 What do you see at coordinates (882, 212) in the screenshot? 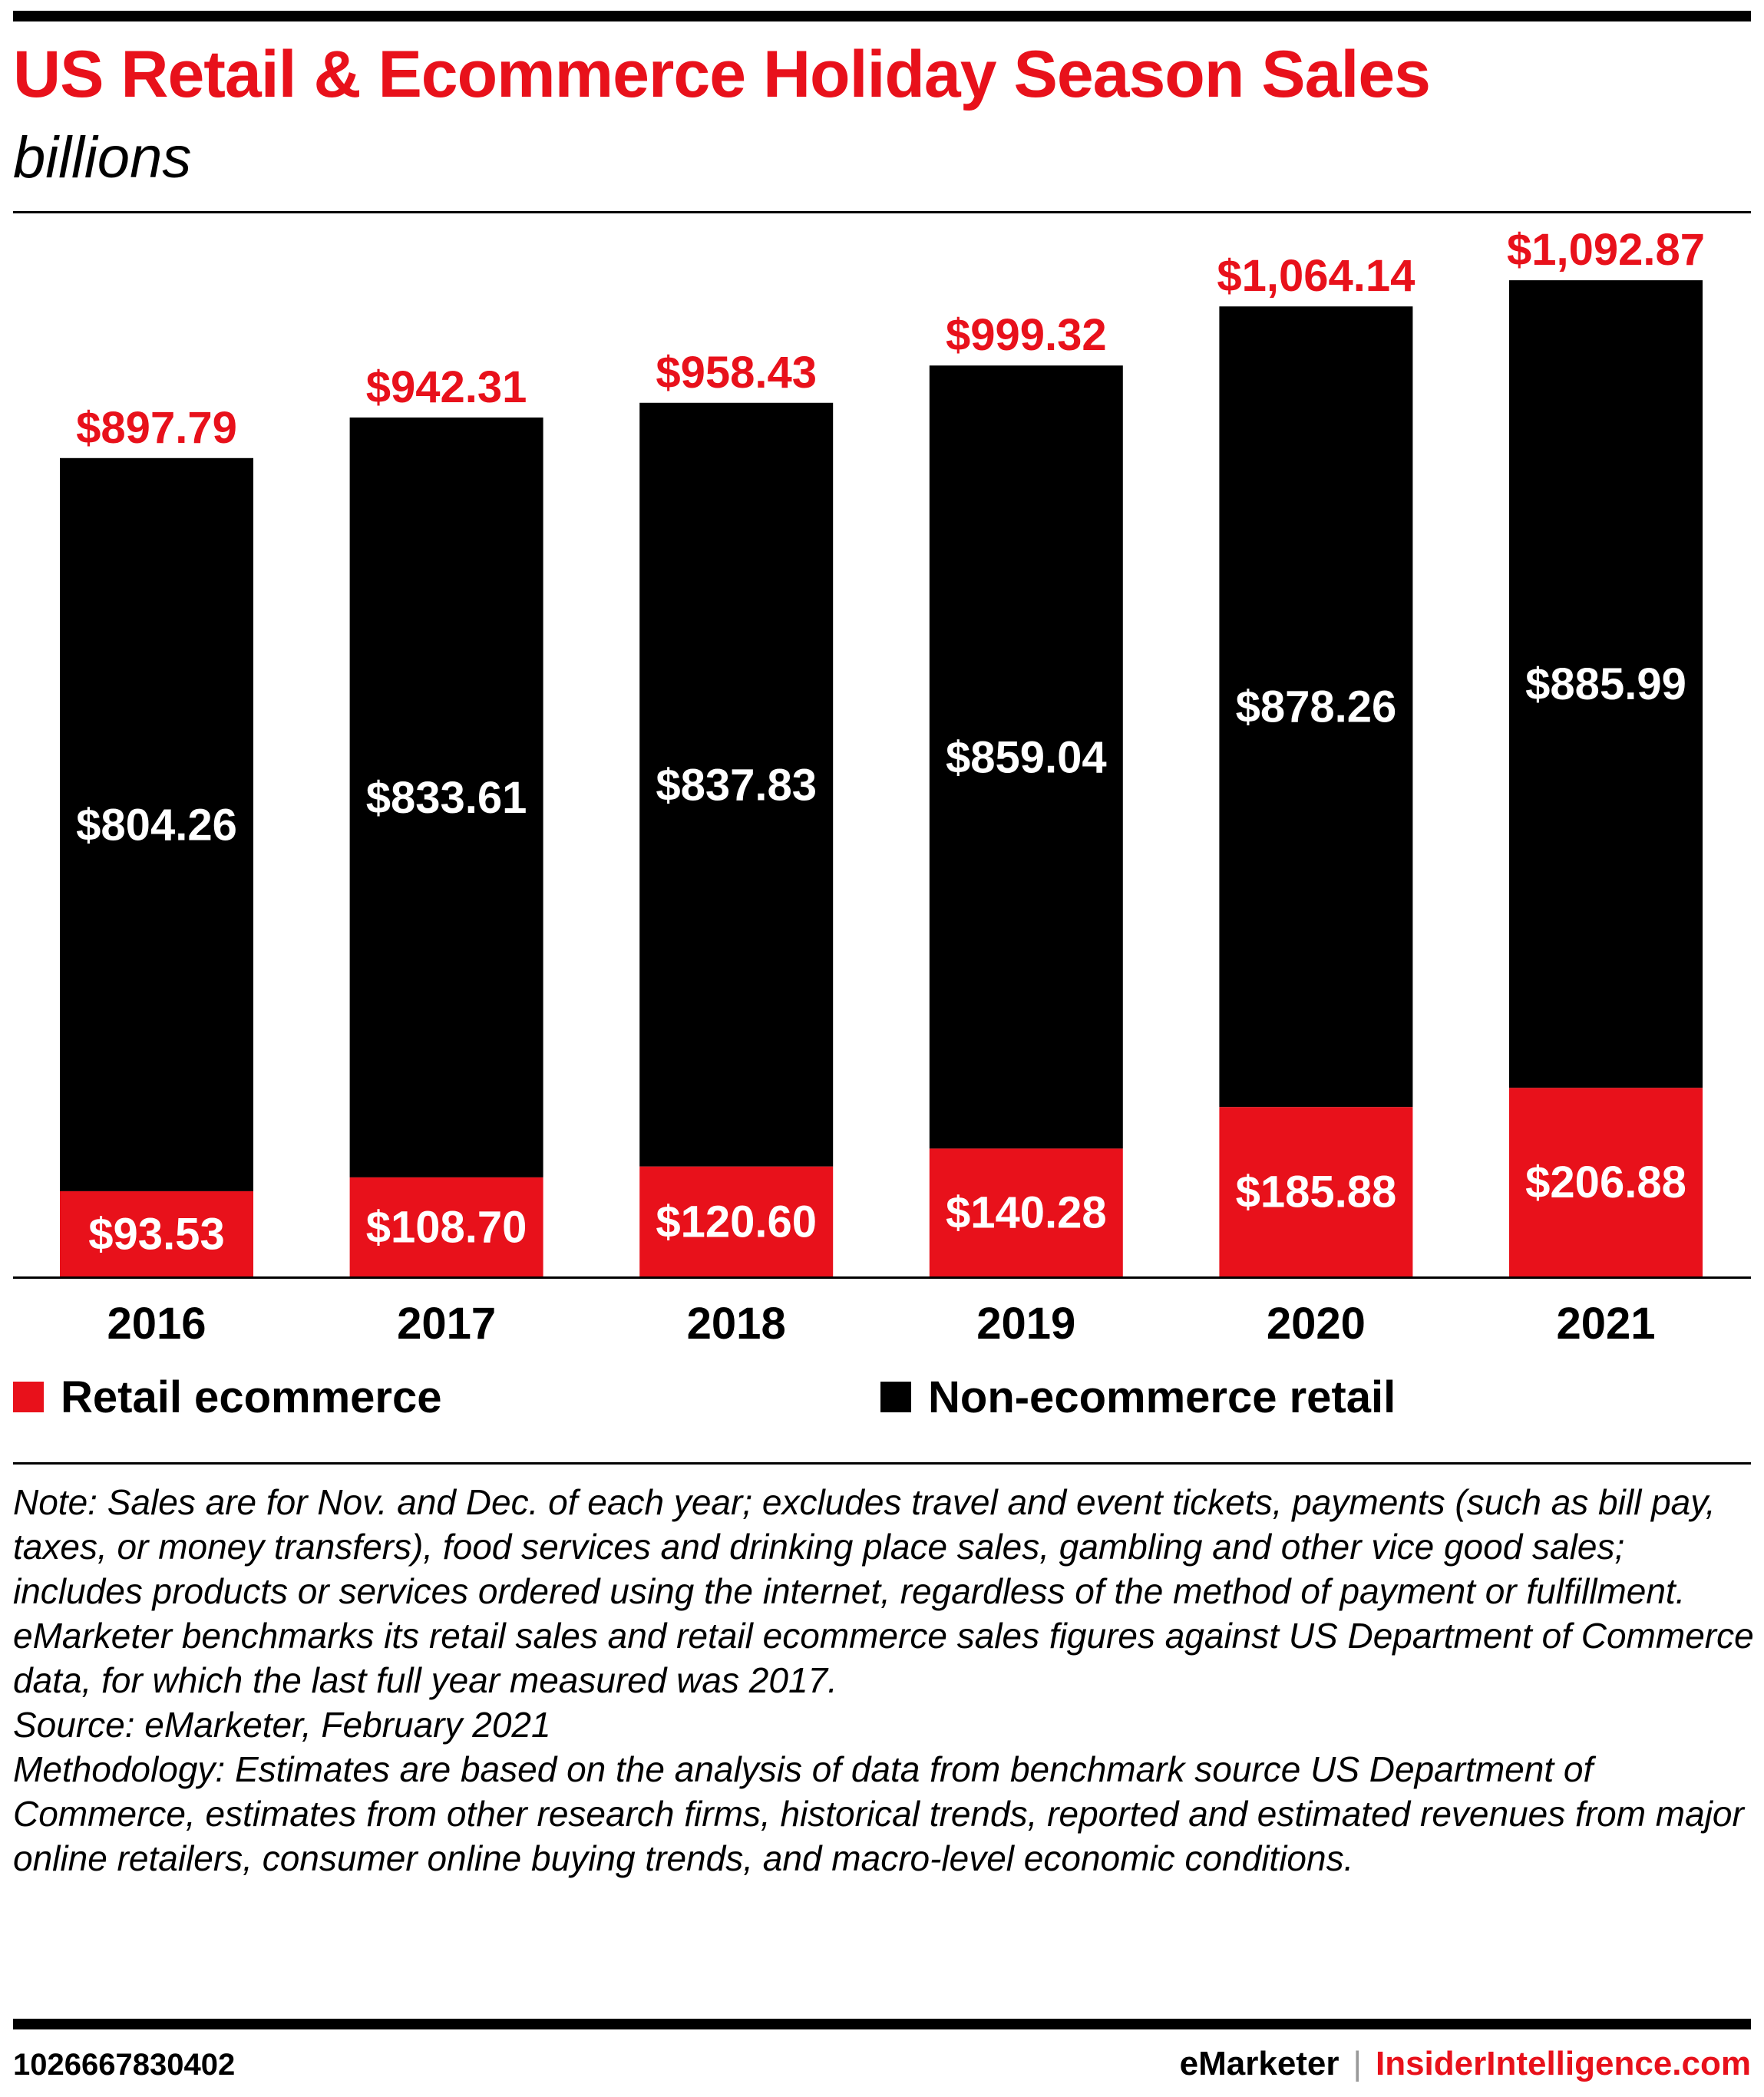
I see `title-divider` at bounding box center [882, 212].